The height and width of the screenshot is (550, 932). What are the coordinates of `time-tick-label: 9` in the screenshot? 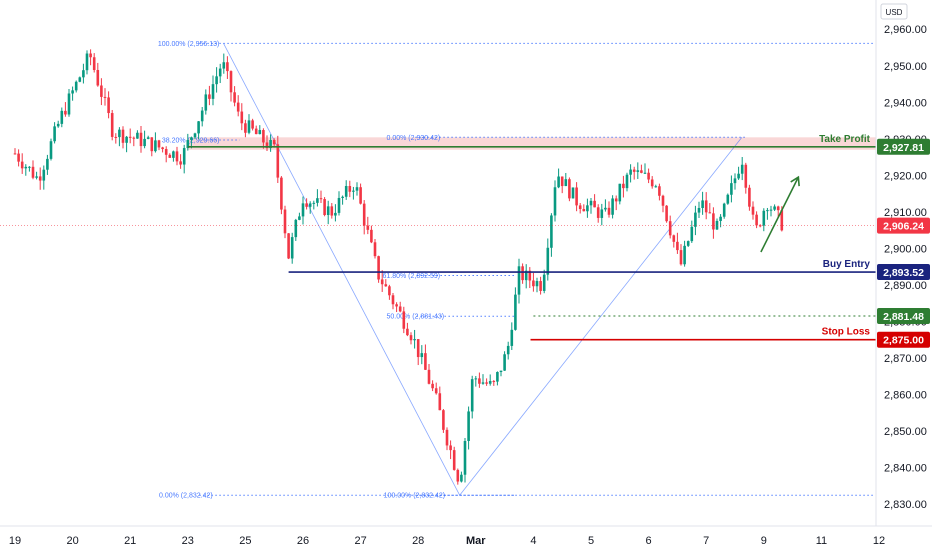 It's located at (764, 541).